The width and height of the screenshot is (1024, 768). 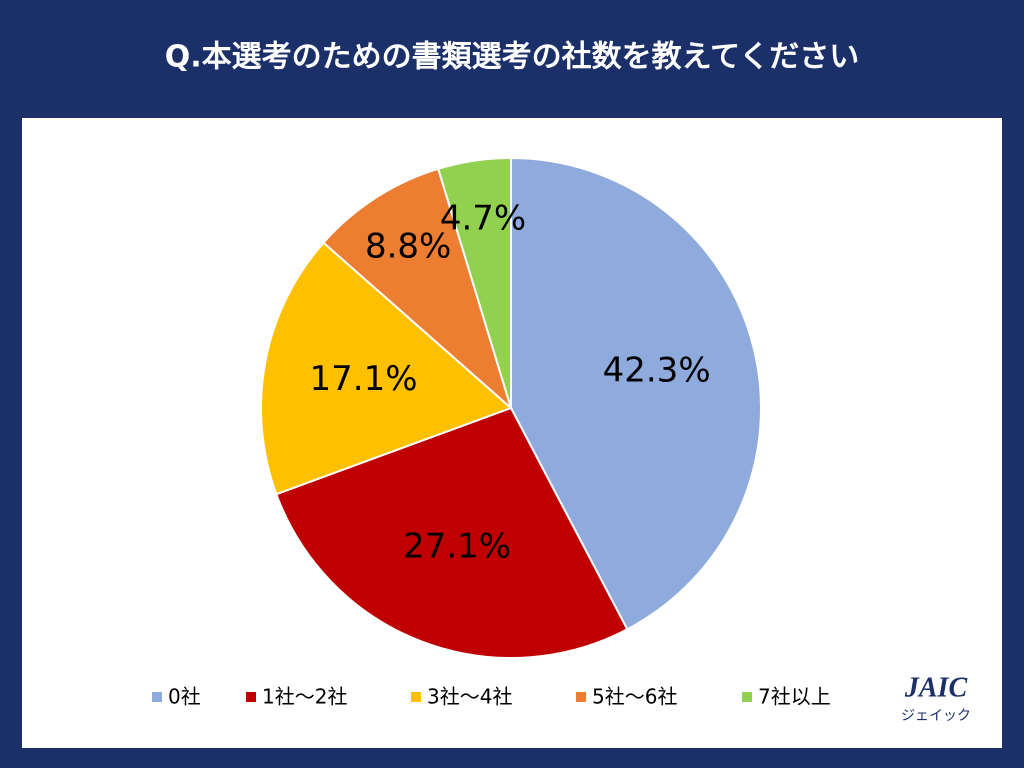 What do you see at coordinates (794, 697) in the screenshot?
I see `legend-label: 7社以上` at bounding box center [794, 697].